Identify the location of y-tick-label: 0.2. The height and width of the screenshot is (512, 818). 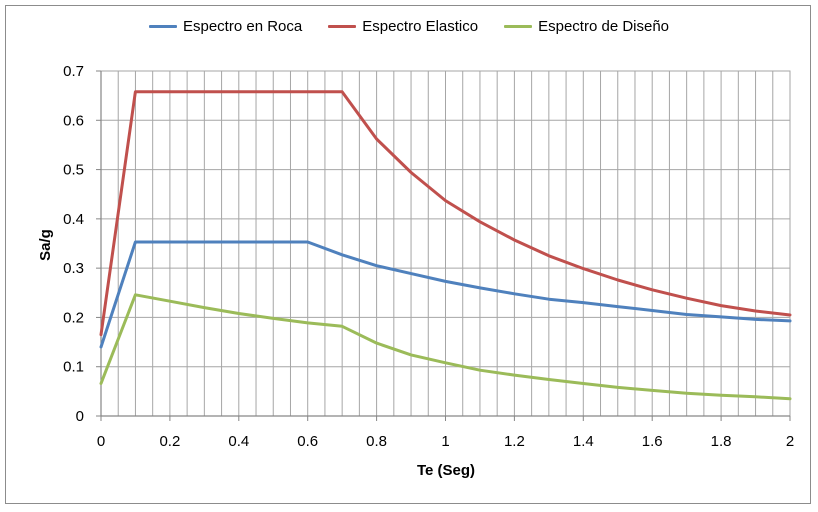
(73, 317).